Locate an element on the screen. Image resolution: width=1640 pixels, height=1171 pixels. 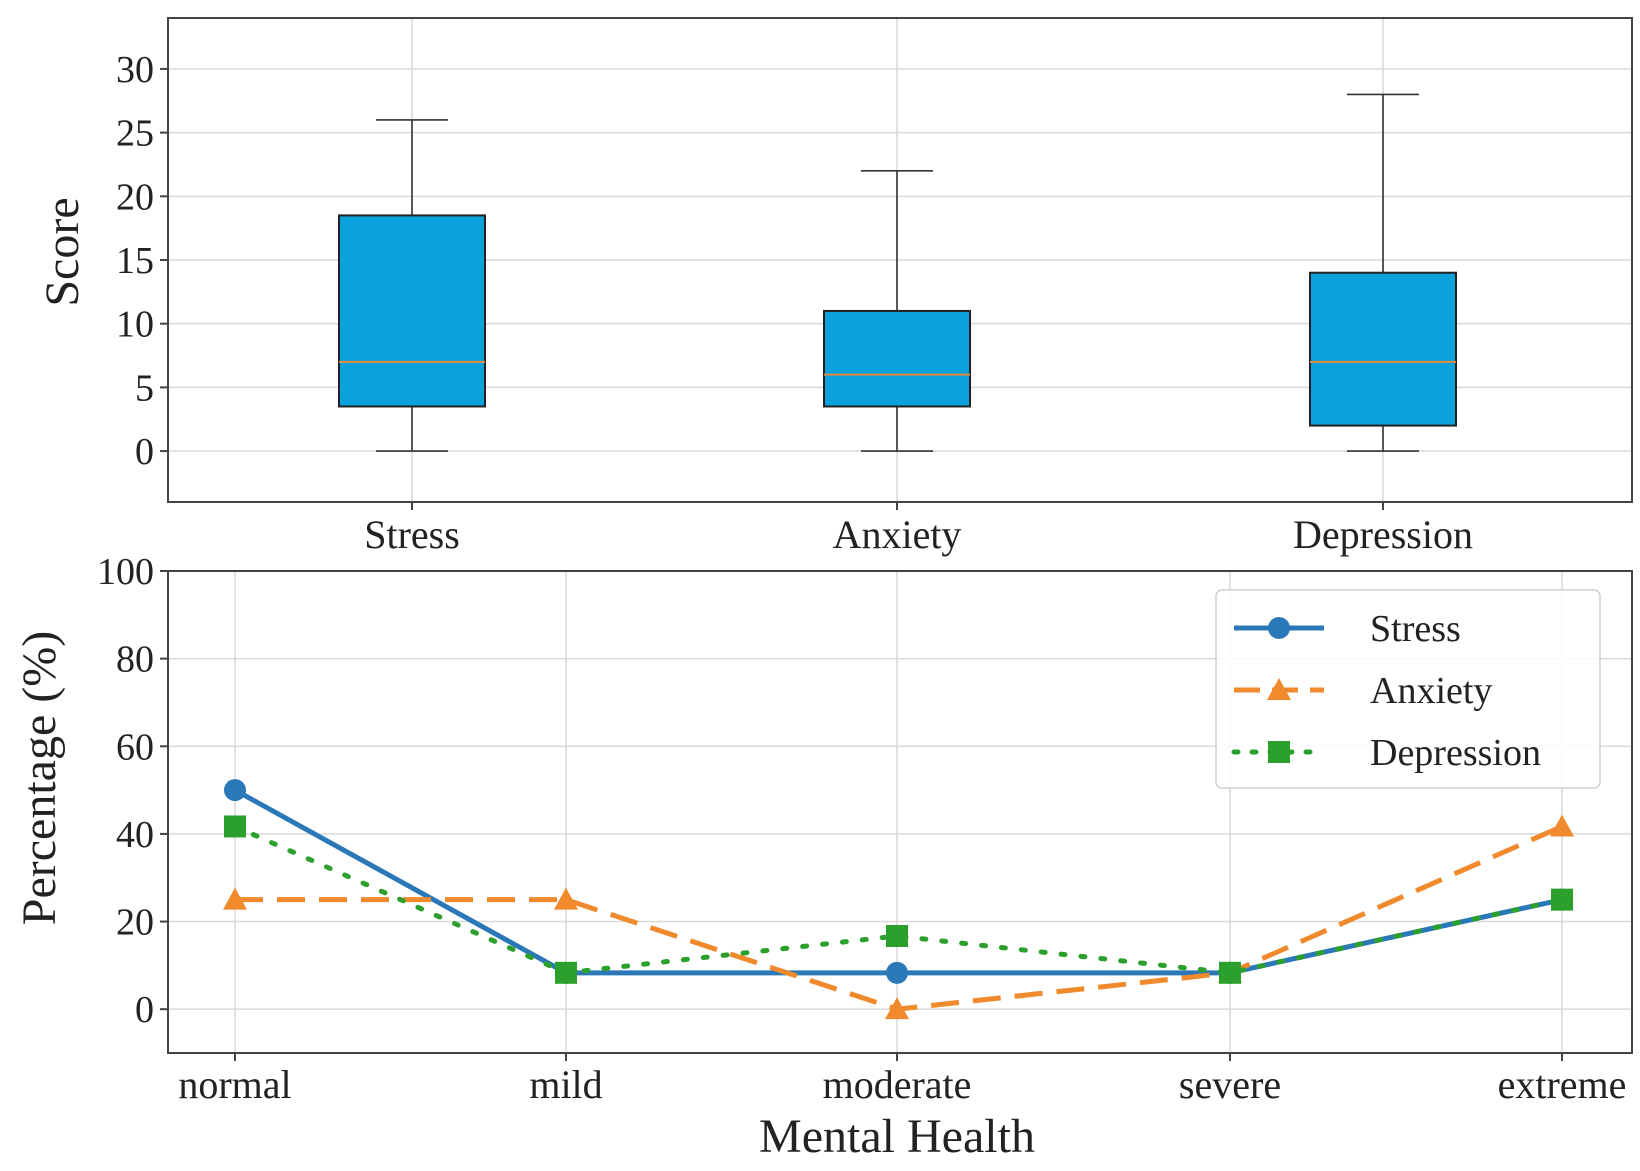
line-chart-x-tick-label: mild is located at coordinates (565, 1084).